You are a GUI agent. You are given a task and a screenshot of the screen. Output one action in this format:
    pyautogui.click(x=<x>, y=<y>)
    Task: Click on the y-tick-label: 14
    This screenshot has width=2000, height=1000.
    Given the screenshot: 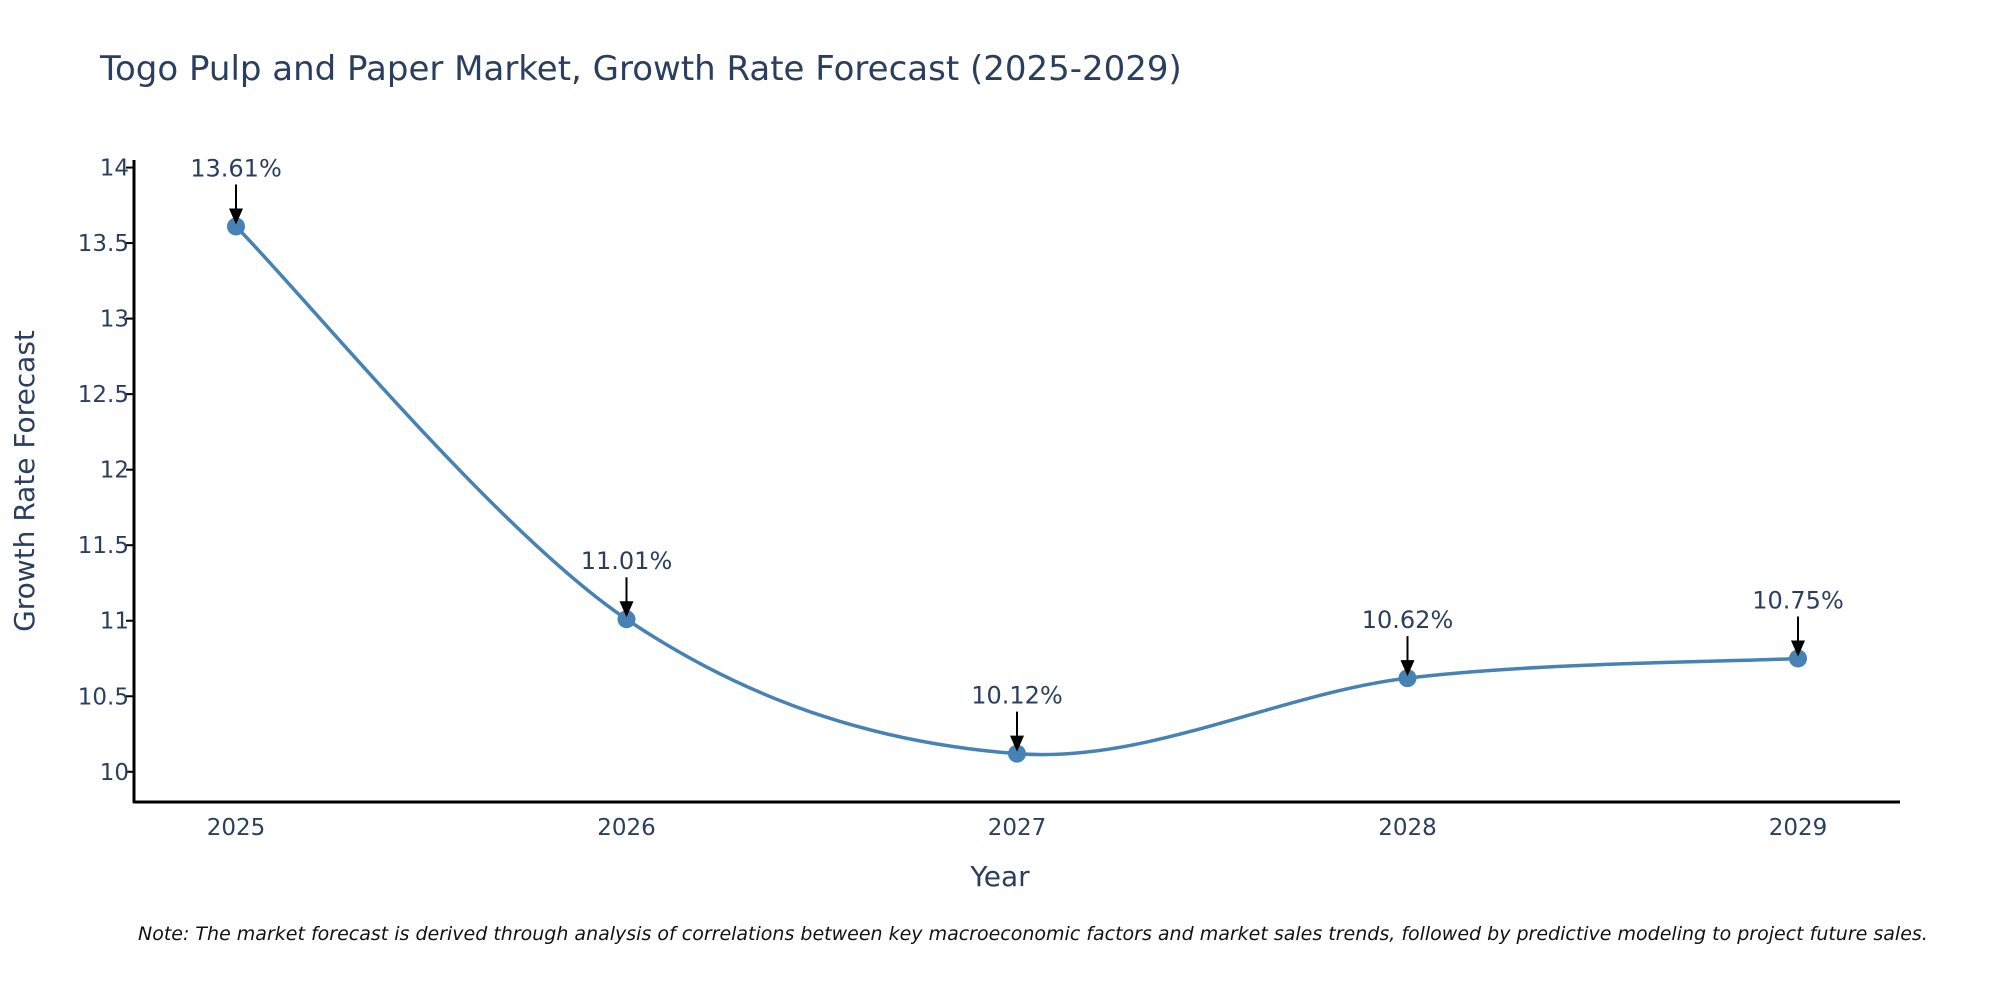 What is the action you would take?
    pyautogui.click(x=114, y=169)
    